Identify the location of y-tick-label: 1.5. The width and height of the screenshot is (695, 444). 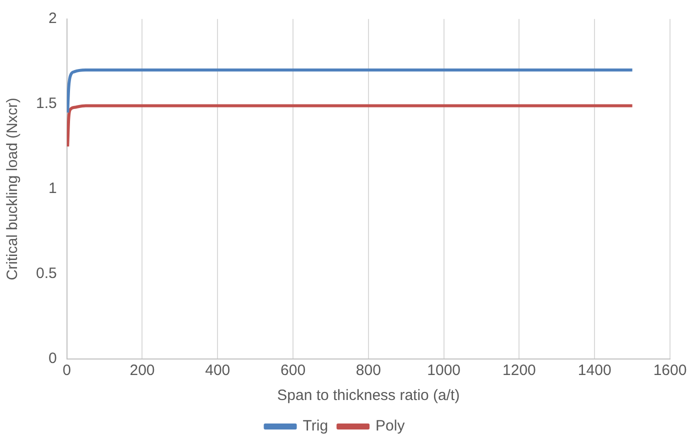
(46, 103).